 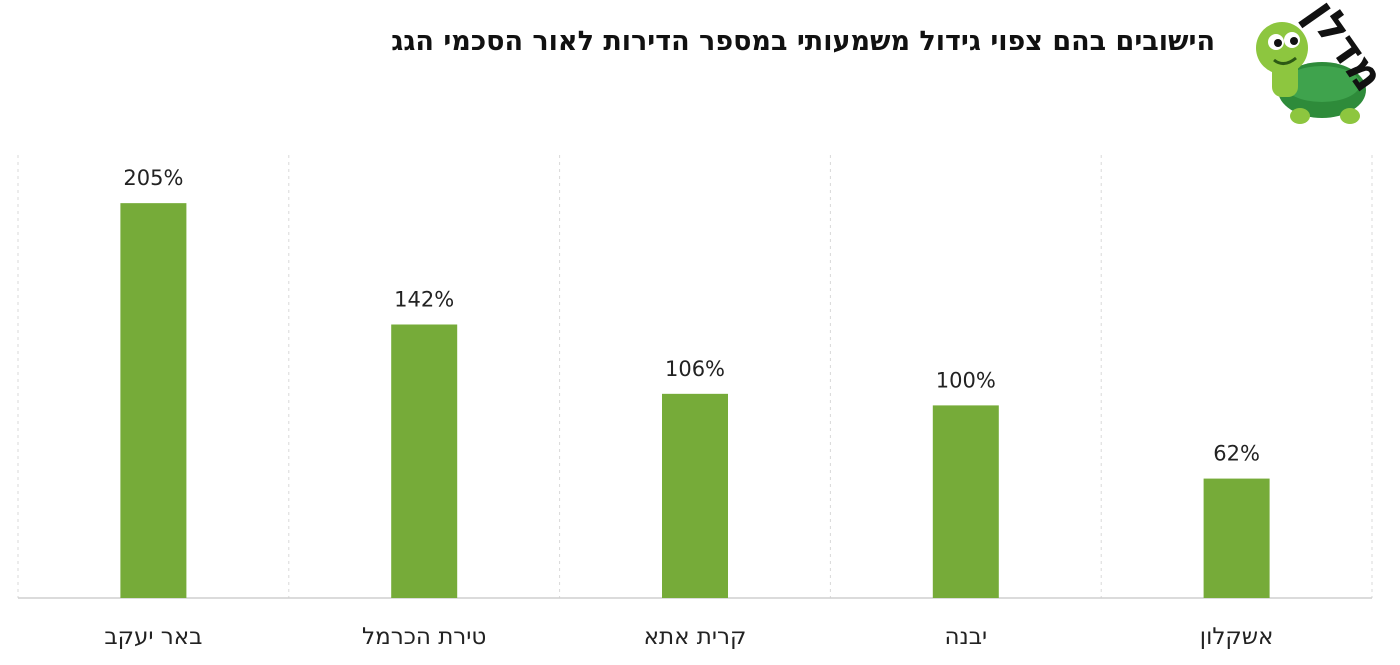 I want to click on category-label: קרית אתא, so click(x=695, y=637).